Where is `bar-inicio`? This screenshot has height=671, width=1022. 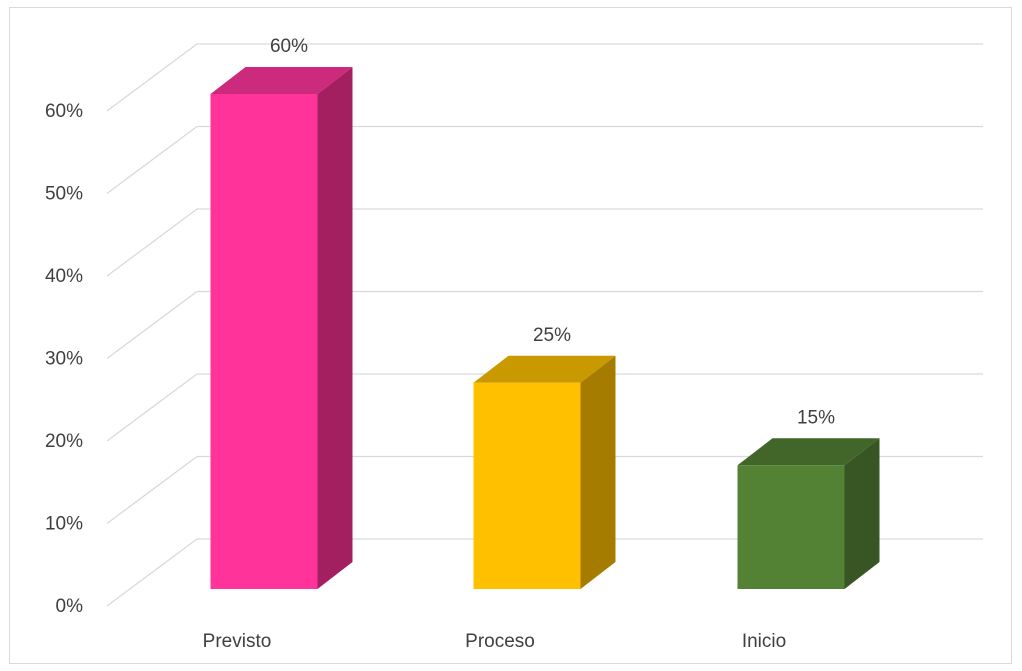
bar-inicio is located at coordinates (808, 513).